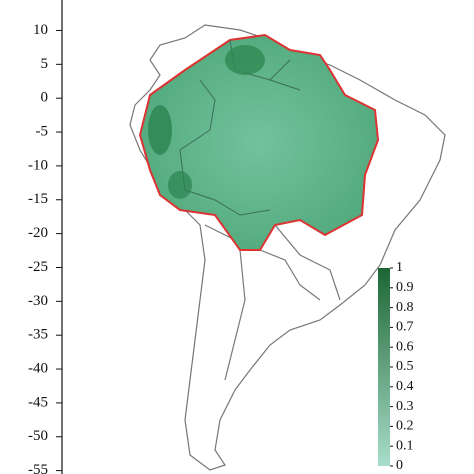  Describe the element at coordinates (405, 287) in the screenshot. I see `colorbar-tick-label: 0.9` at that location.